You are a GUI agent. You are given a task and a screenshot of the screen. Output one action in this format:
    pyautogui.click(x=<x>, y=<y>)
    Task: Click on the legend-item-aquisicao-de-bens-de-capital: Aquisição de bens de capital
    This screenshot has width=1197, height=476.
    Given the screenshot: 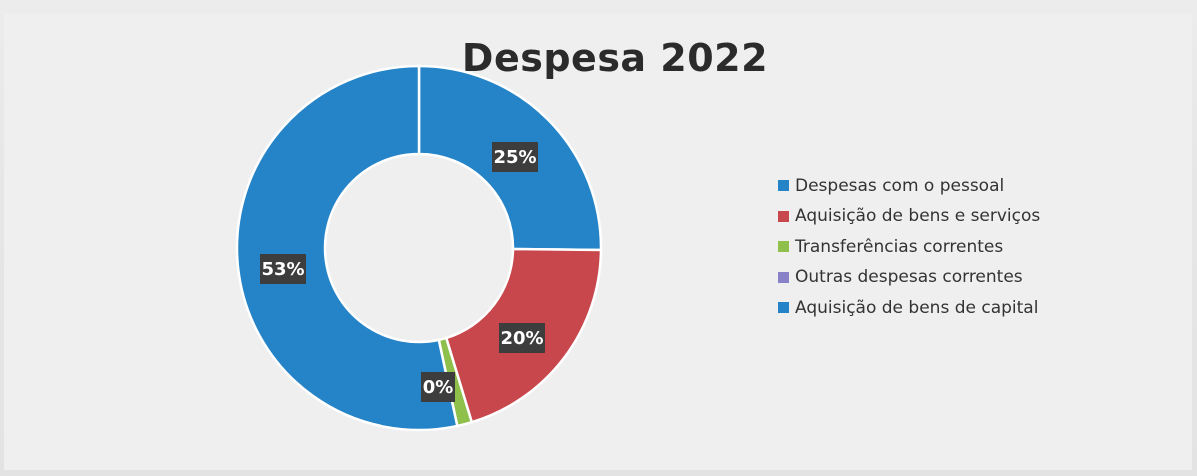 What is the action you would take?
    pyautogui.click(x=928, y=307)
    